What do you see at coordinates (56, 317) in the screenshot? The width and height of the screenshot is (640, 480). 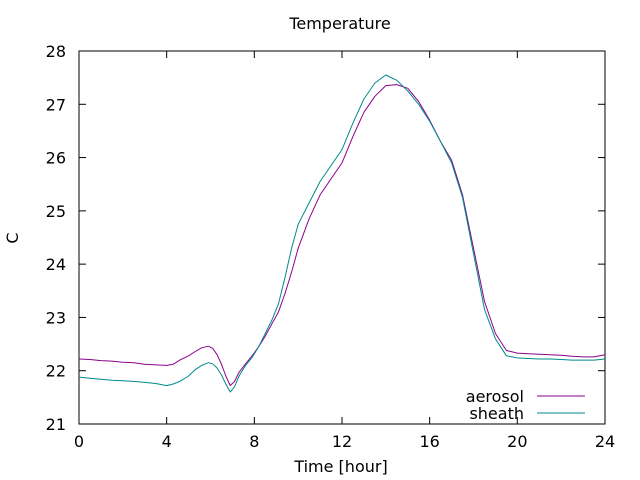 I see `y-tick-label: 23` at bounding box center [56, 317].